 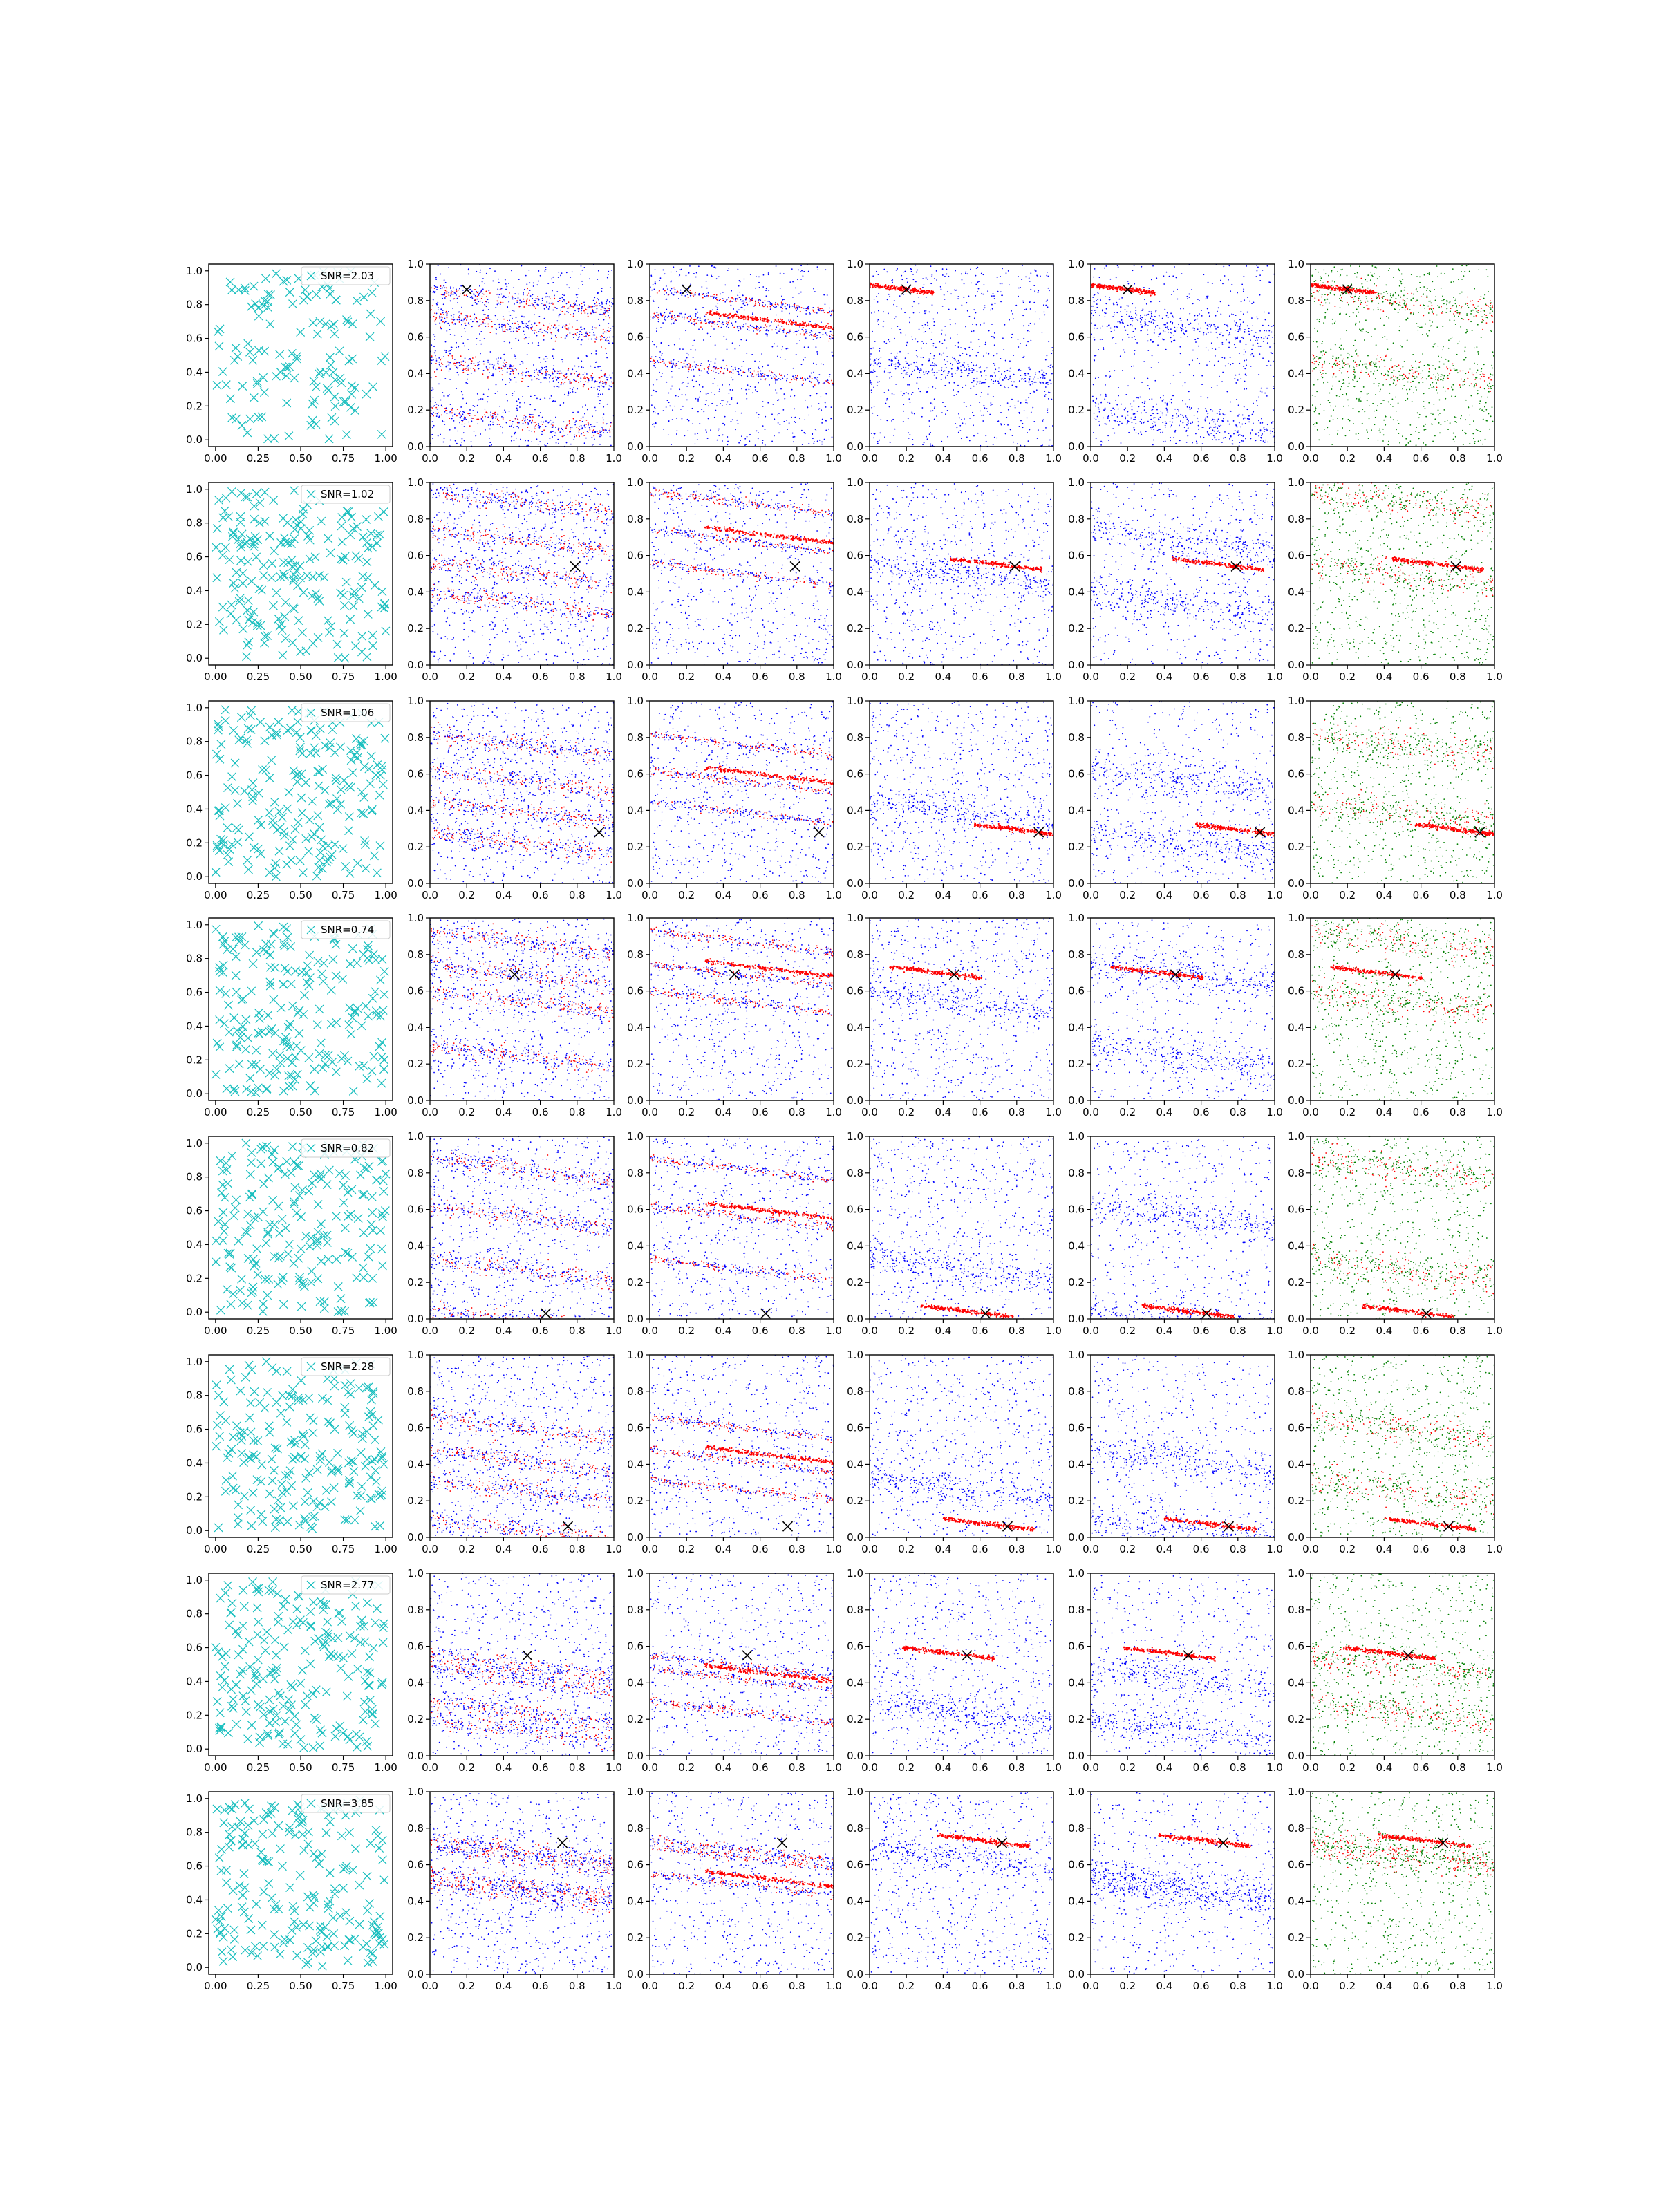 What do you see at coordinates (869, 459) in the screenshot?
I see `x-tick-label: 0.0` at bounding box center [869, 459].